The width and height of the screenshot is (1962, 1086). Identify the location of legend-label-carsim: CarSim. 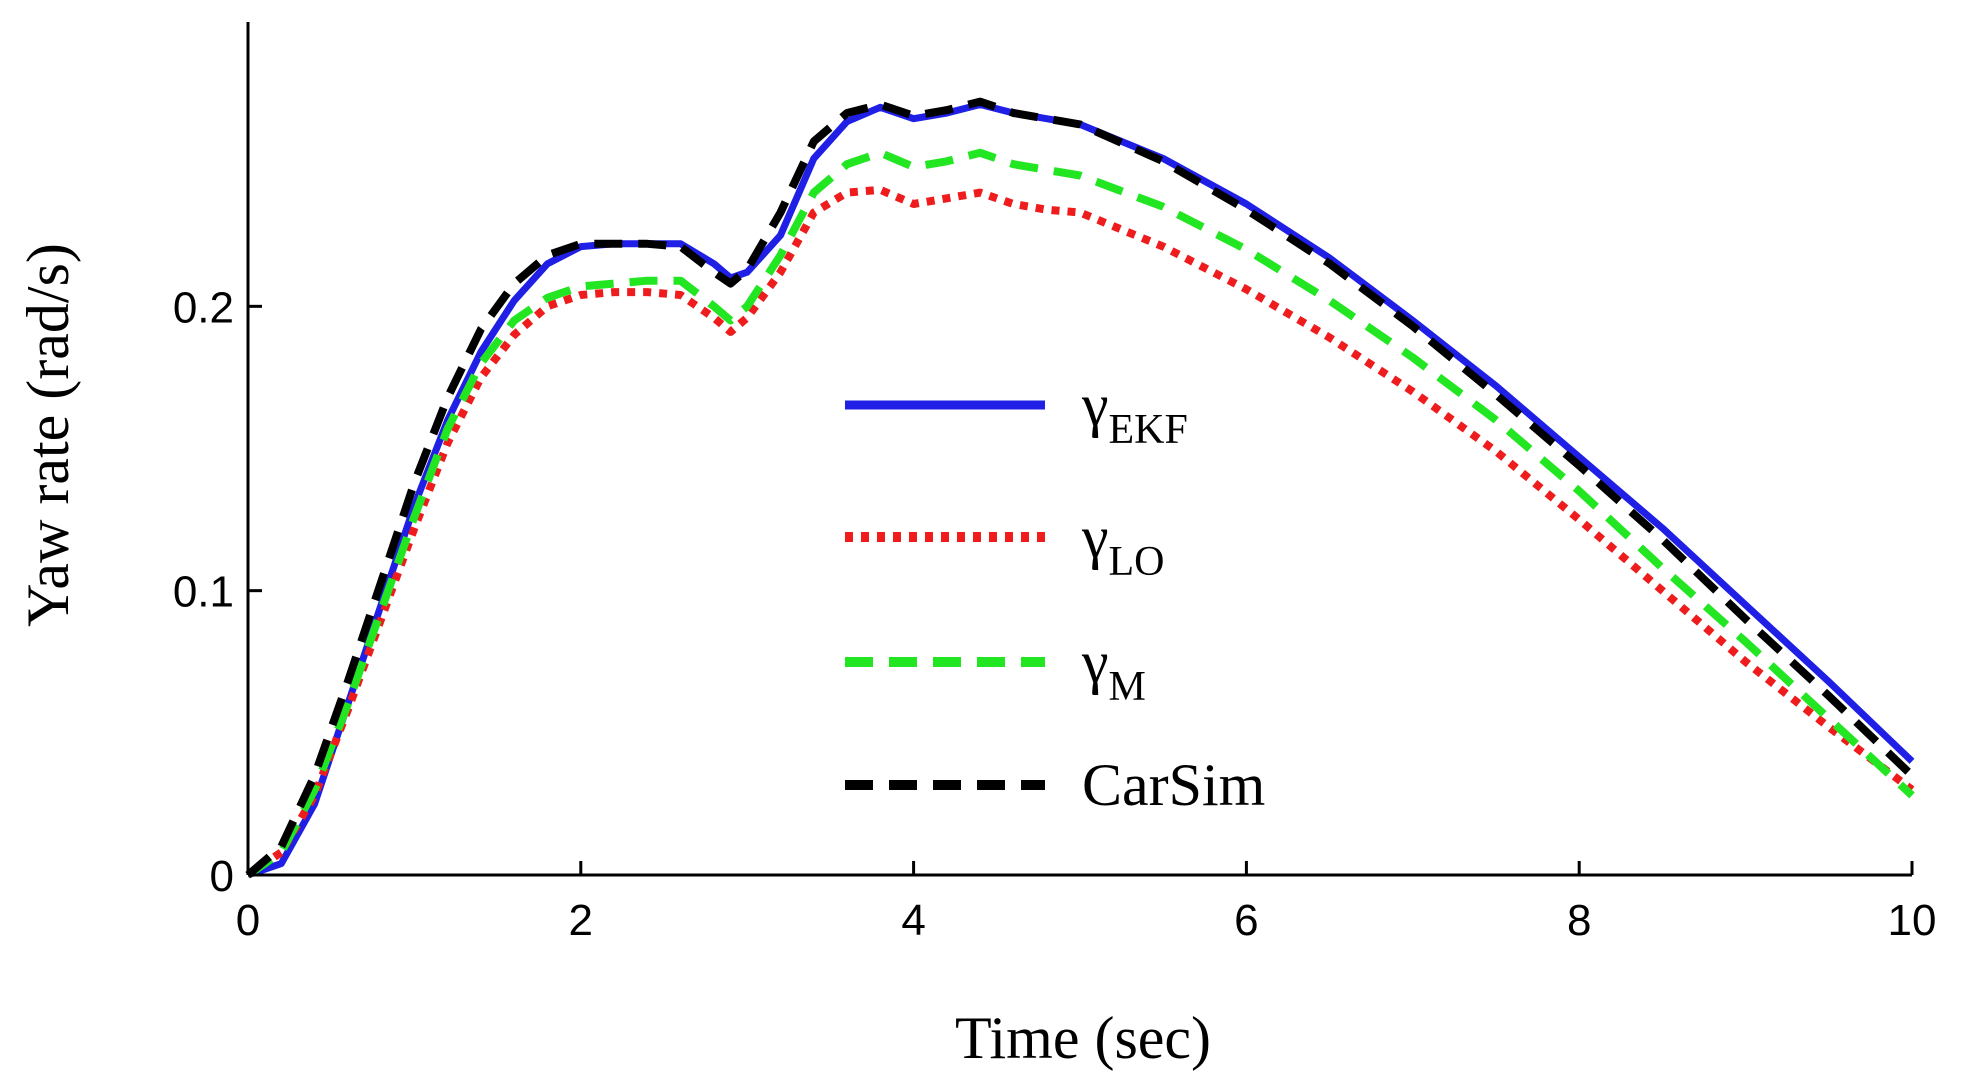
(1173, 785).